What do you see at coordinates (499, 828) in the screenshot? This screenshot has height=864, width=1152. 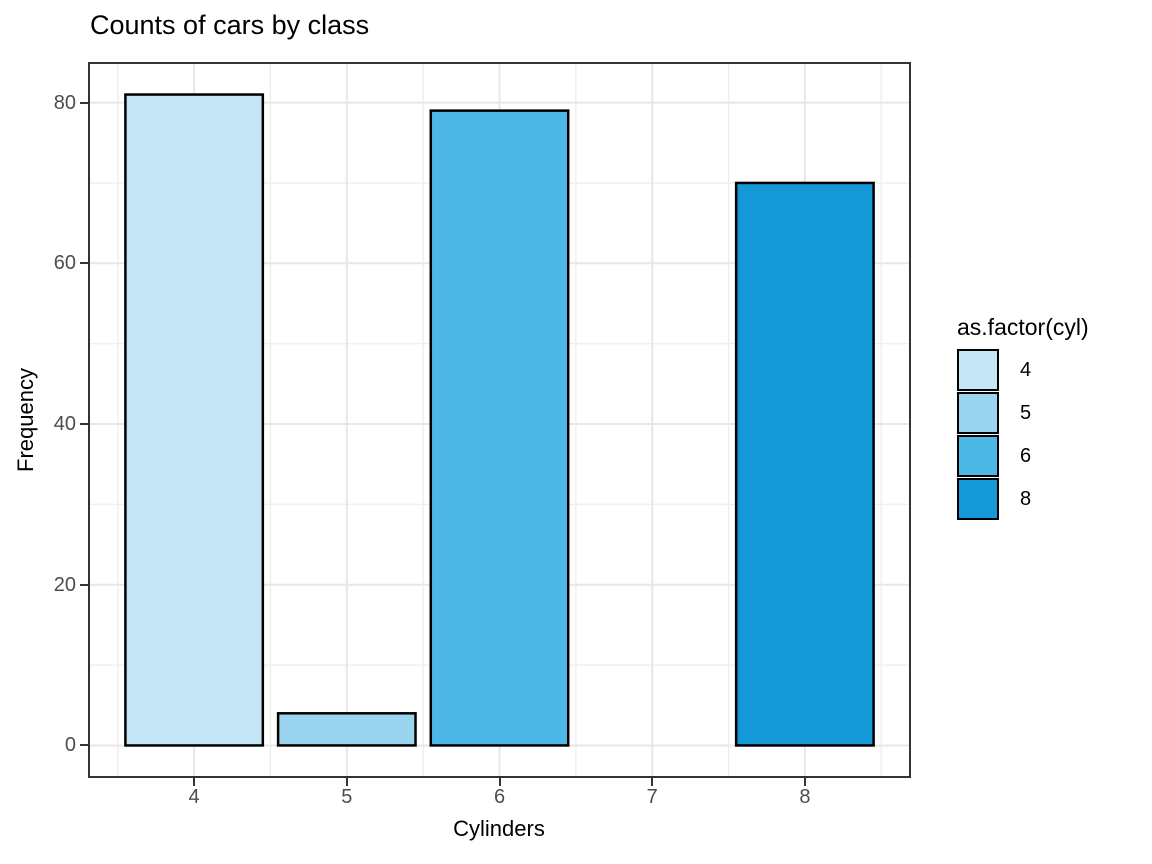 I see `x-axis-title: Cylinders` at bounding box center [499, 828].